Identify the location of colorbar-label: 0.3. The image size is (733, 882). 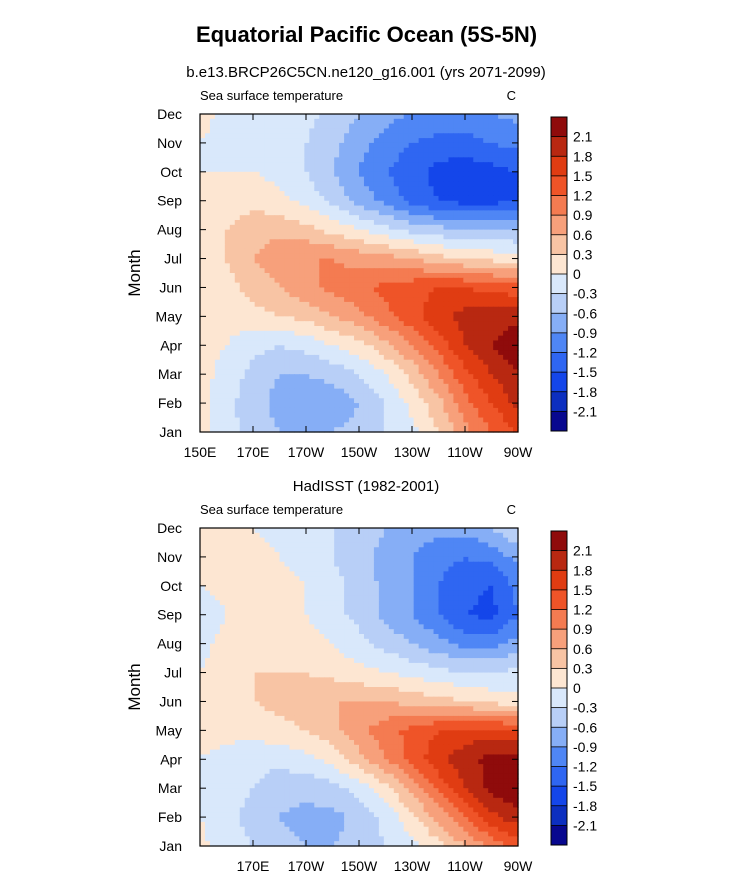
(583, 254).